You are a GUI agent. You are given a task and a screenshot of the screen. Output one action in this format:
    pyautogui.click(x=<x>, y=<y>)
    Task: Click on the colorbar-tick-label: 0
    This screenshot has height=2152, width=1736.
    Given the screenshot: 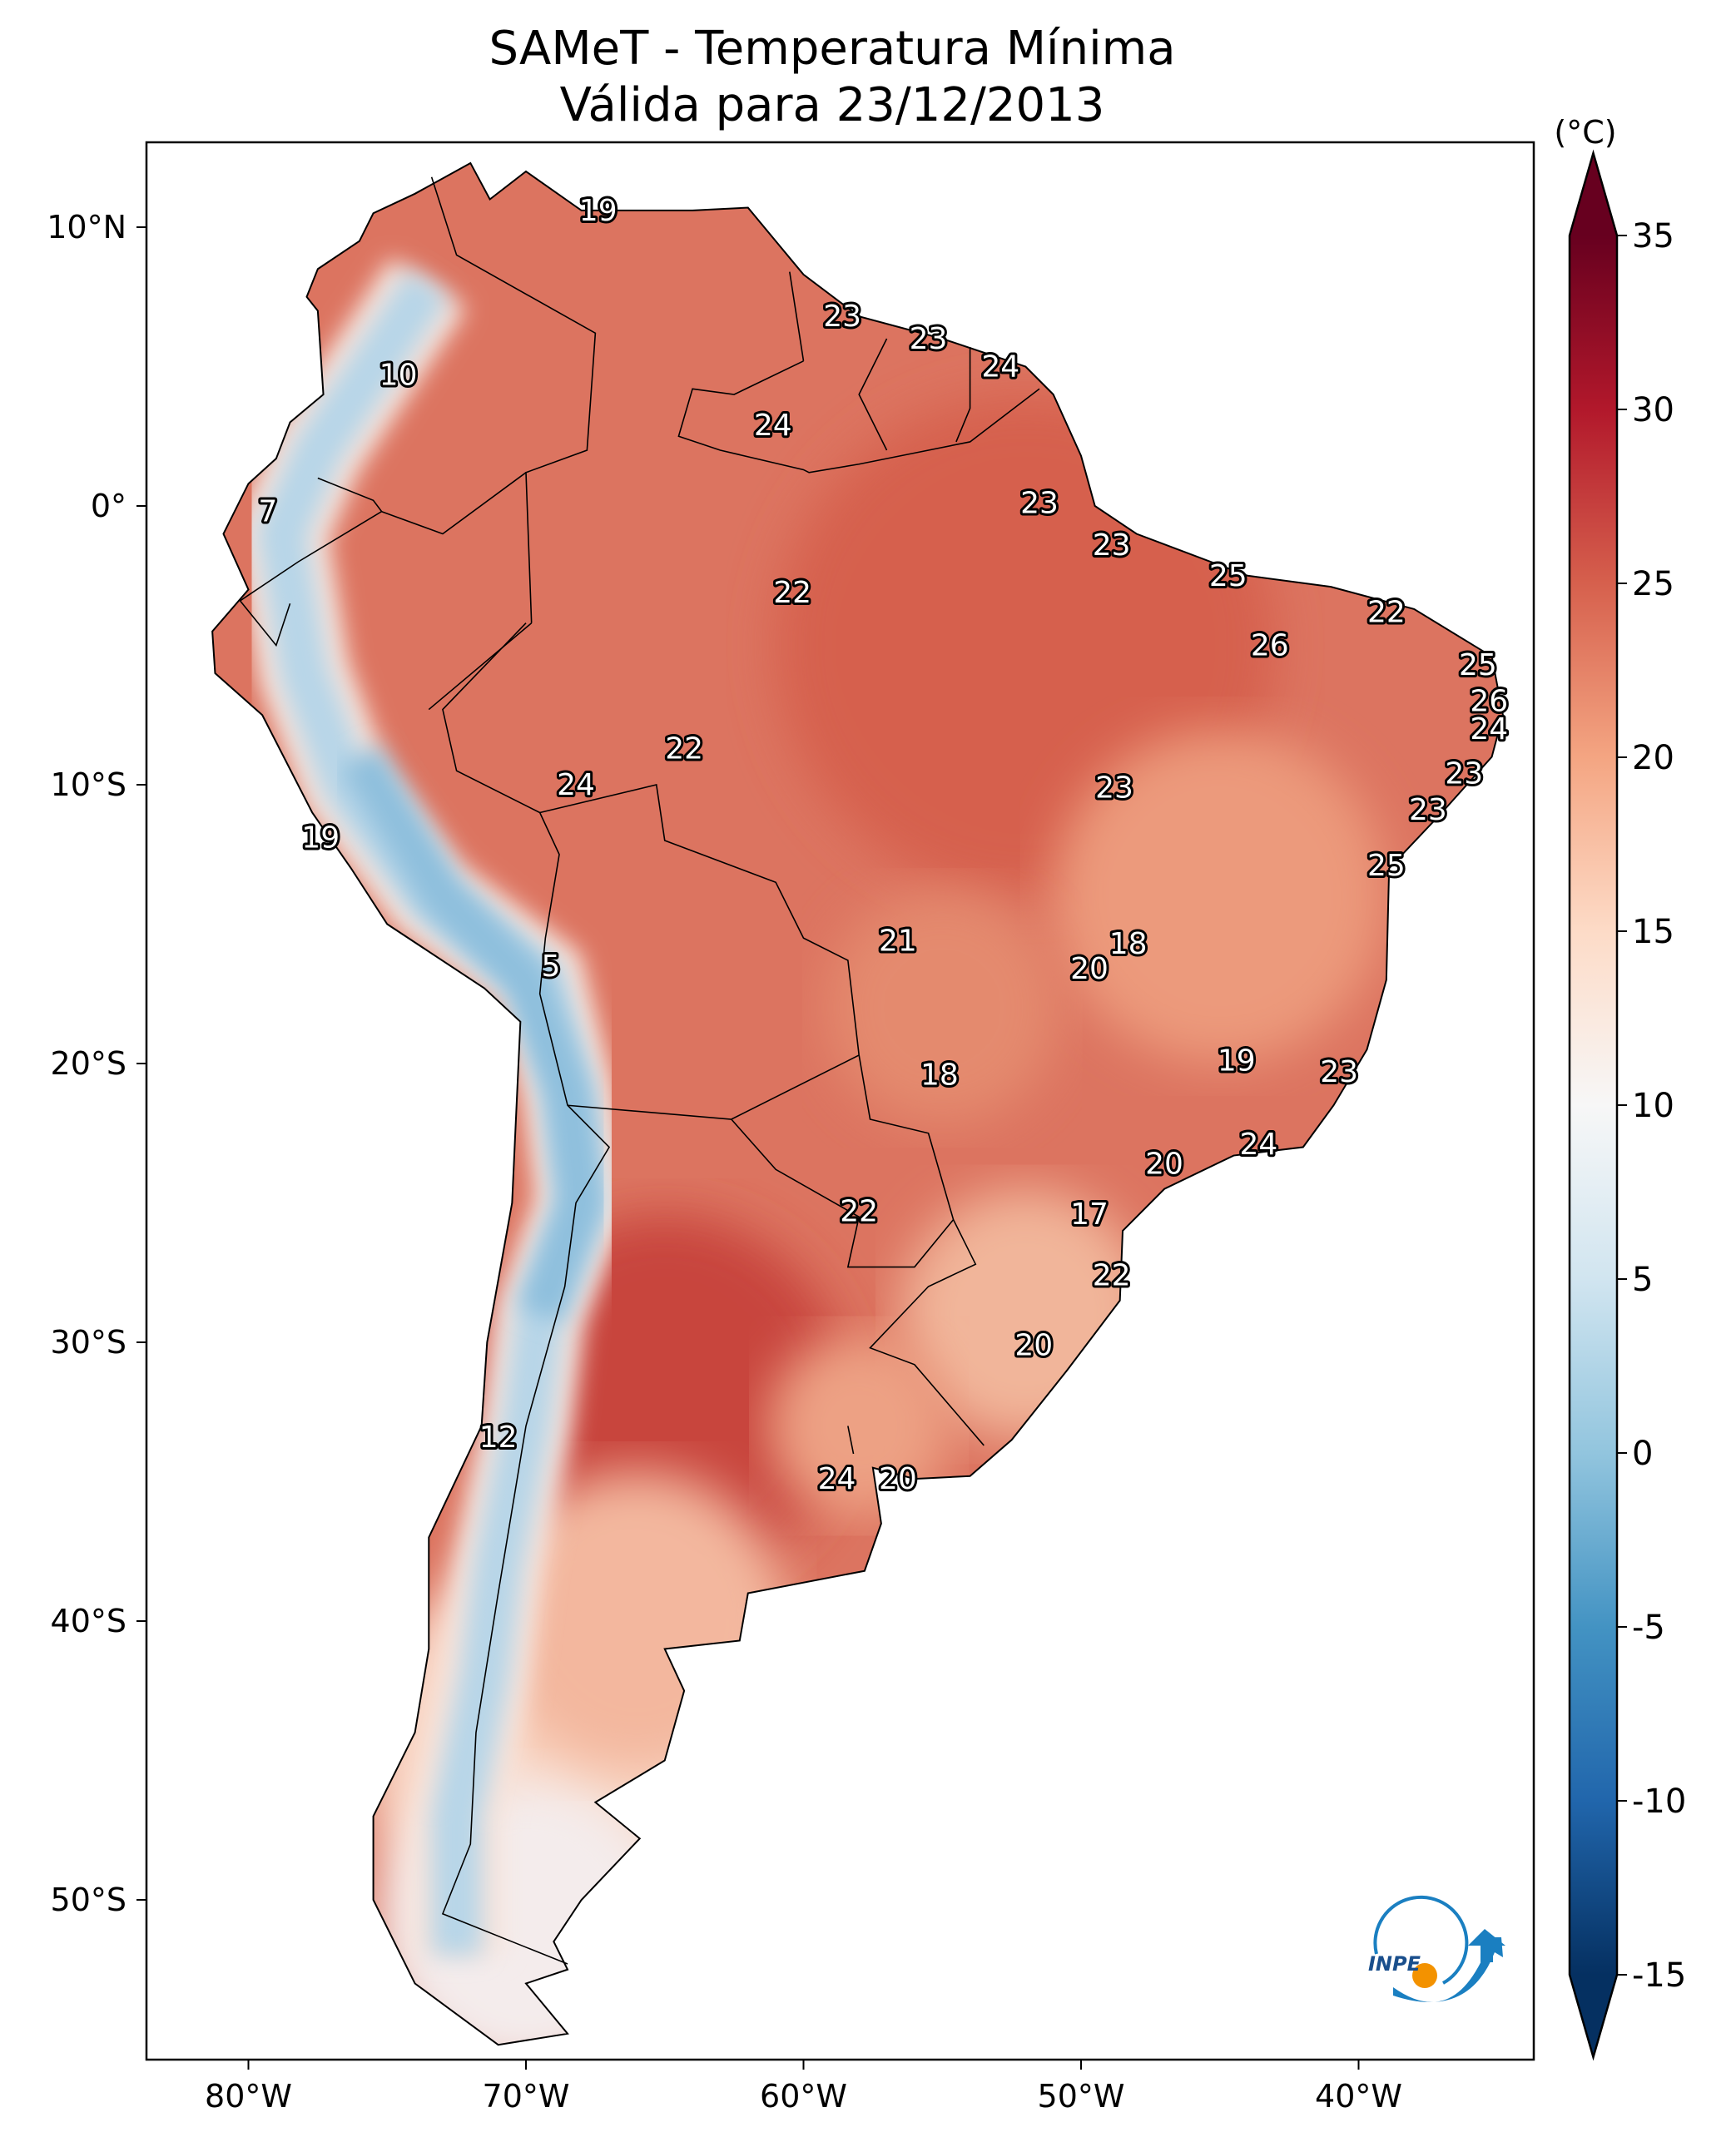 What is the action you would take?
    pyautogui.click(x=1642, y=1454)
    